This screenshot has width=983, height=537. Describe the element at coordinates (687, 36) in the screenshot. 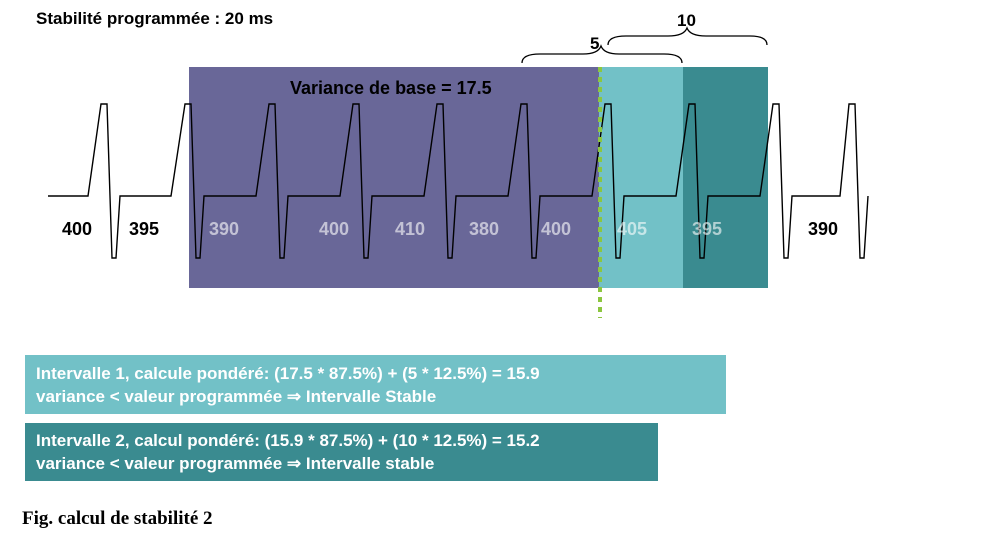

I see `brace-long` at that location.